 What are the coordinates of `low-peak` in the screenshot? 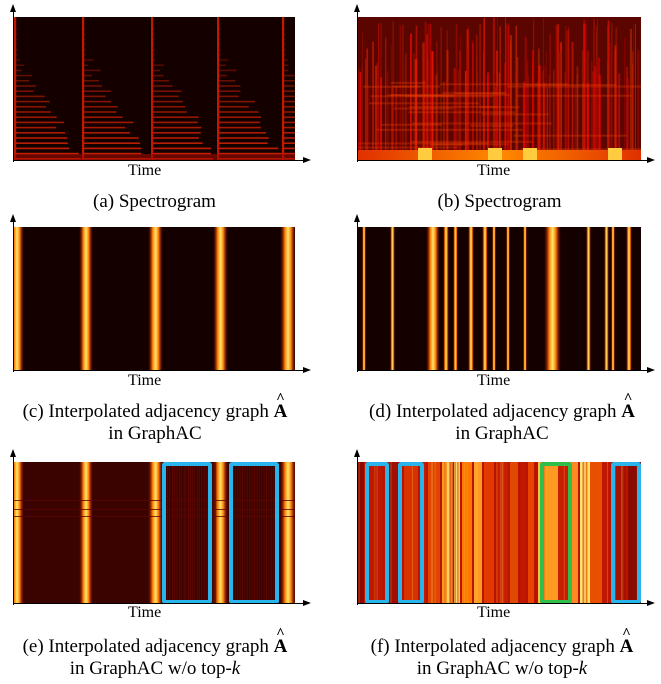 It's located at (530, 154).